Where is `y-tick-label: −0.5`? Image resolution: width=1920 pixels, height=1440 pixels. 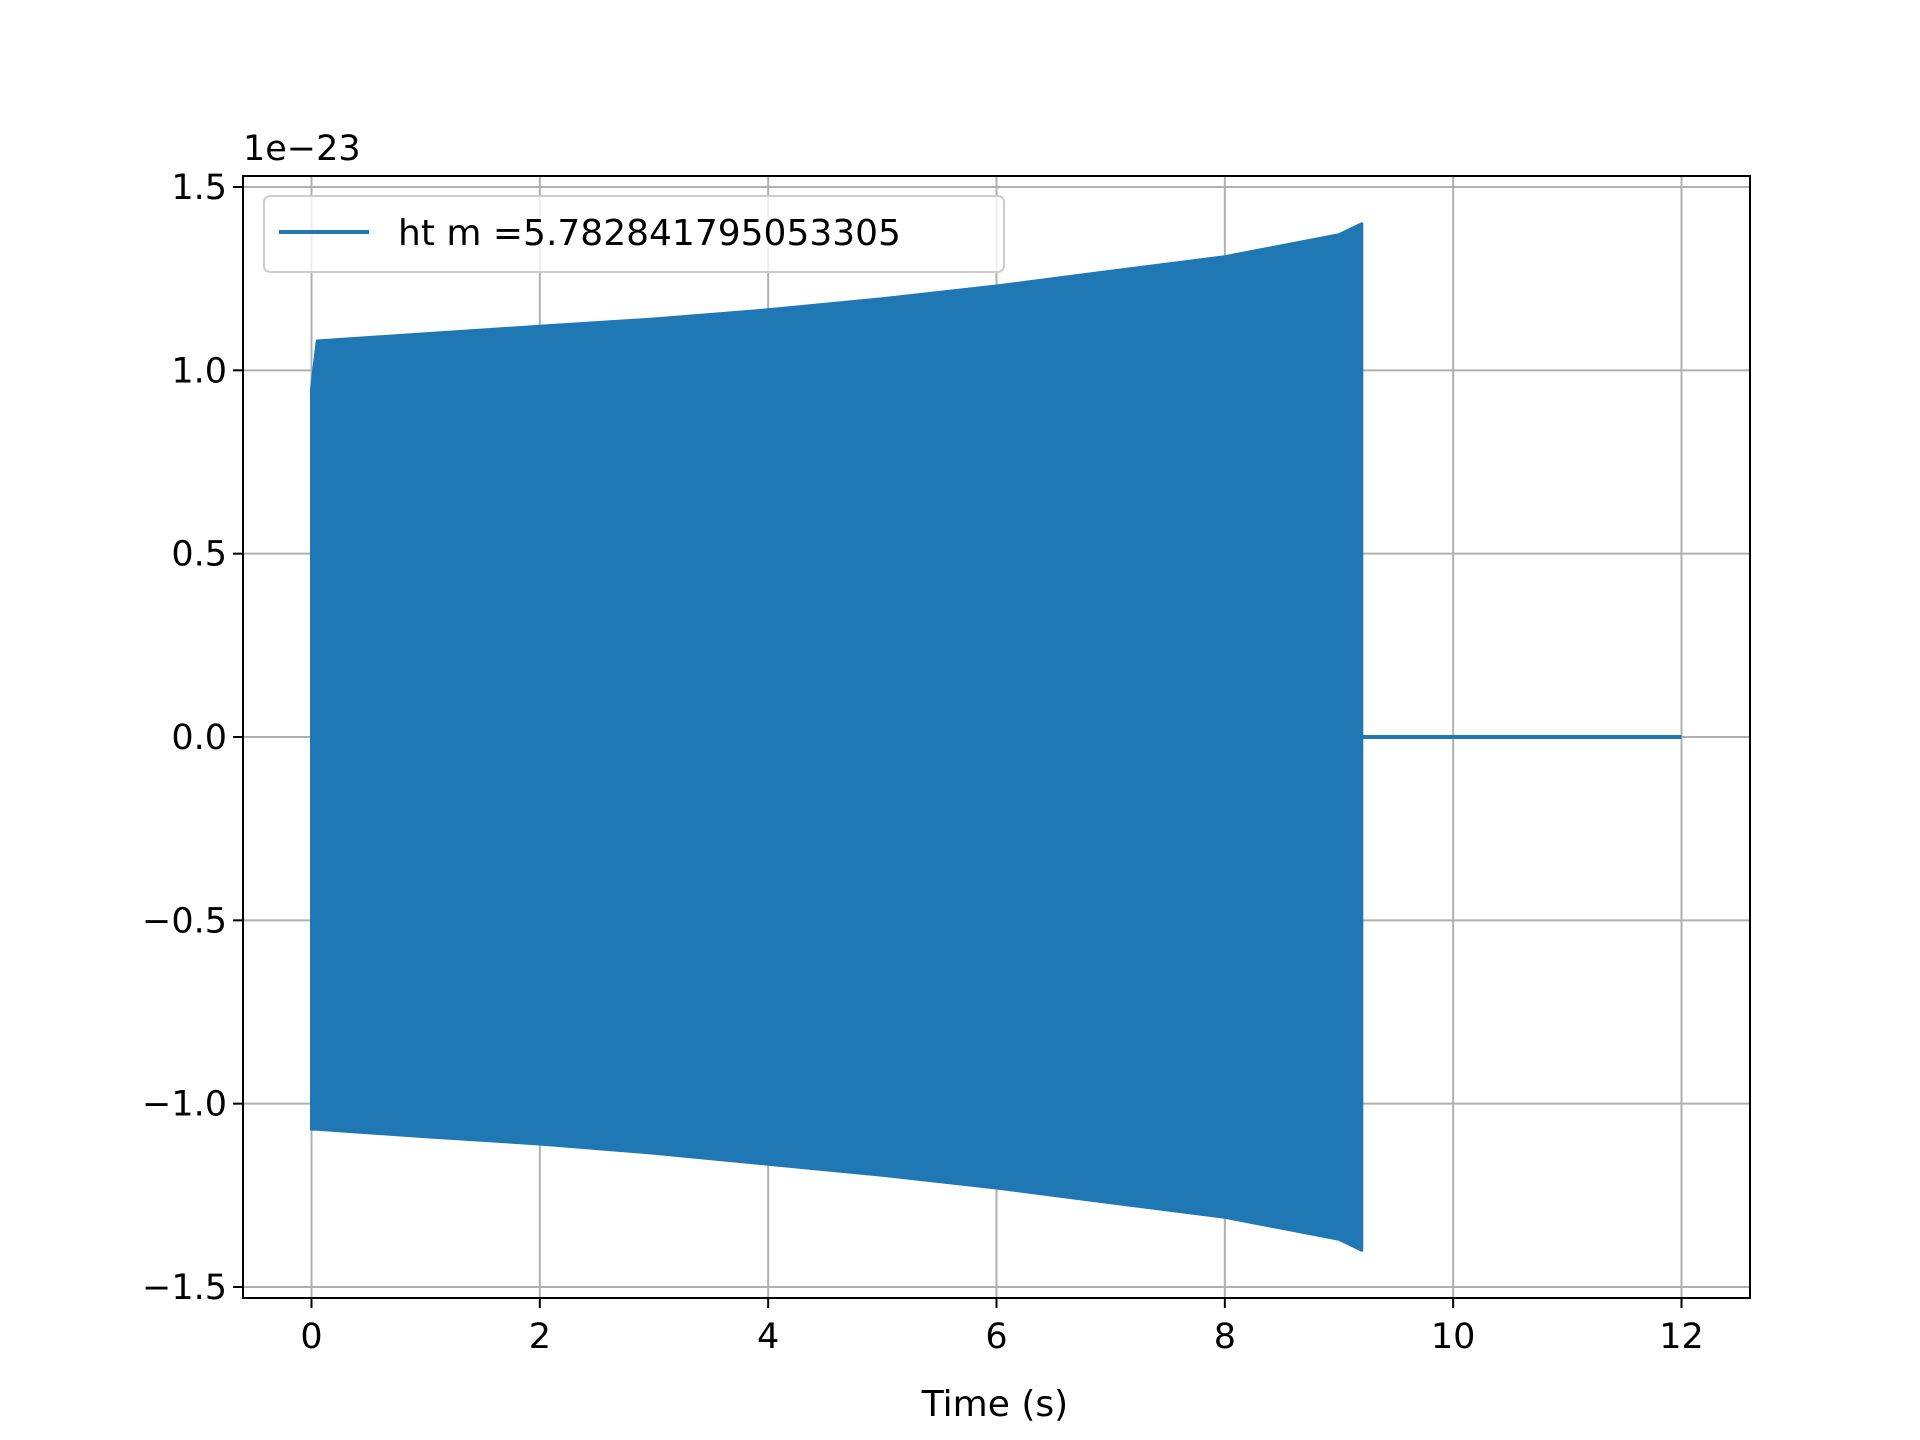
y-tick-label: −0.5 is located at coordinates (184, 921).